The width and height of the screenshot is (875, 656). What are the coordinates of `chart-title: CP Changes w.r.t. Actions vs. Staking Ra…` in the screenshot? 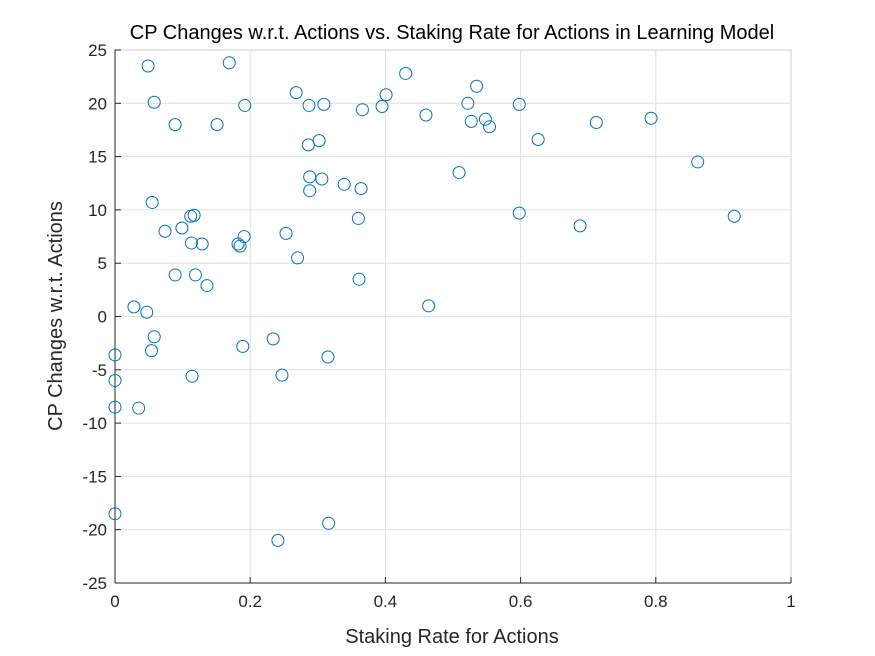 It's located at (452, 33).